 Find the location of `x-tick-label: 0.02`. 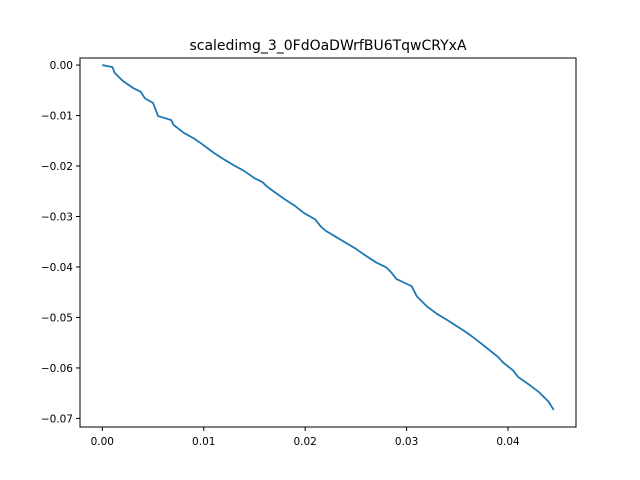

x-tick-label: 0.02 is located at coordinates (304, 442).